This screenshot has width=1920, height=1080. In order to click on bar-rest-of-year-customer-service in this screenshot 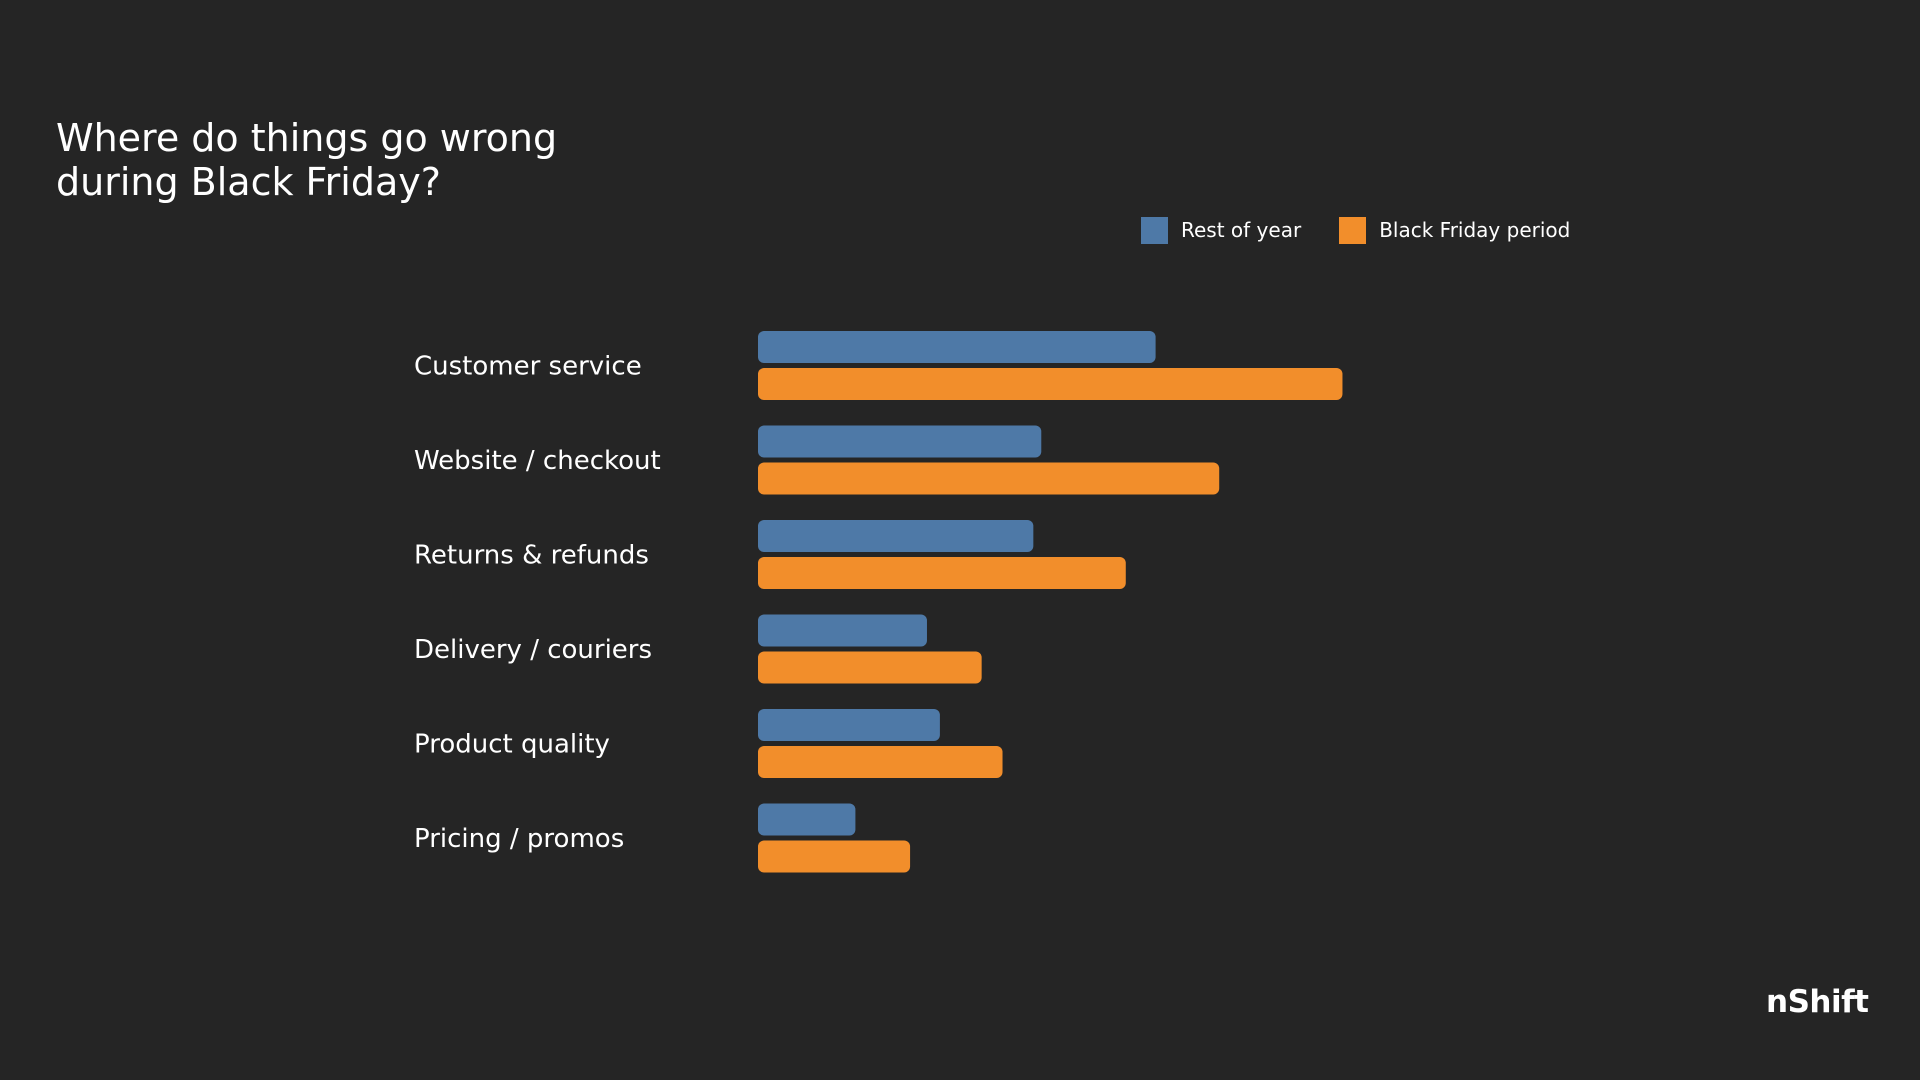, I will do `click(957, 347)`.